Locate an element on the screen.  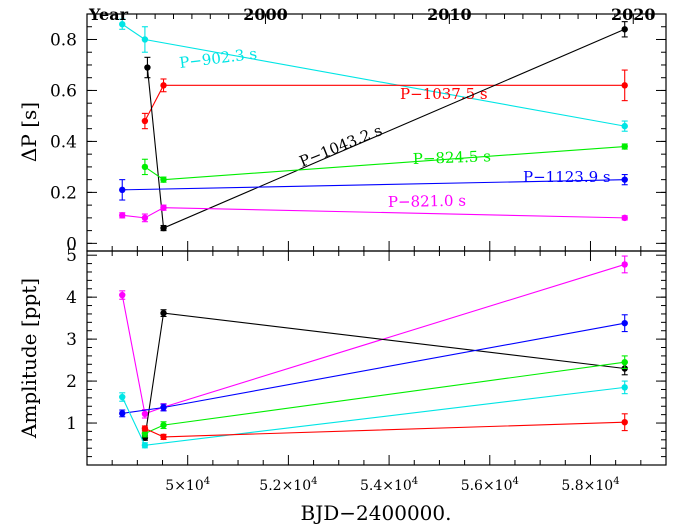
bottom-ytick-label: 4 is located at coordinates (71, 298).